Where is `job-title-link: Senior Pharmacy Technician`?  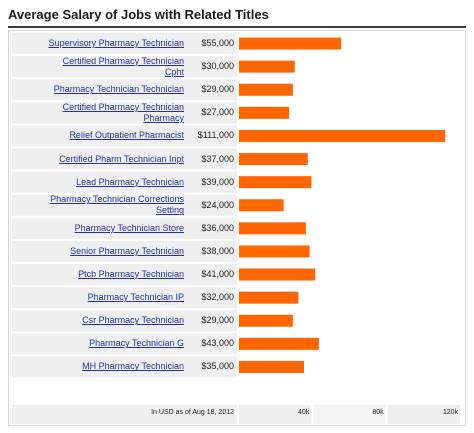 job-title-link: Senior Pharmacy Technician is located at coordinates (98, 251).